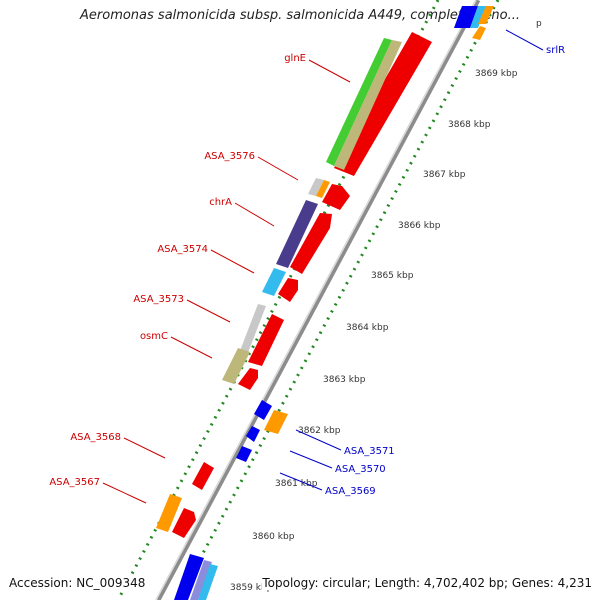 The height and width of the screenshot is (600, 600). Describe the element at coordinates (77, 583) in the screenshot. I see `accession-text: Accession: NC_009348` at that location.